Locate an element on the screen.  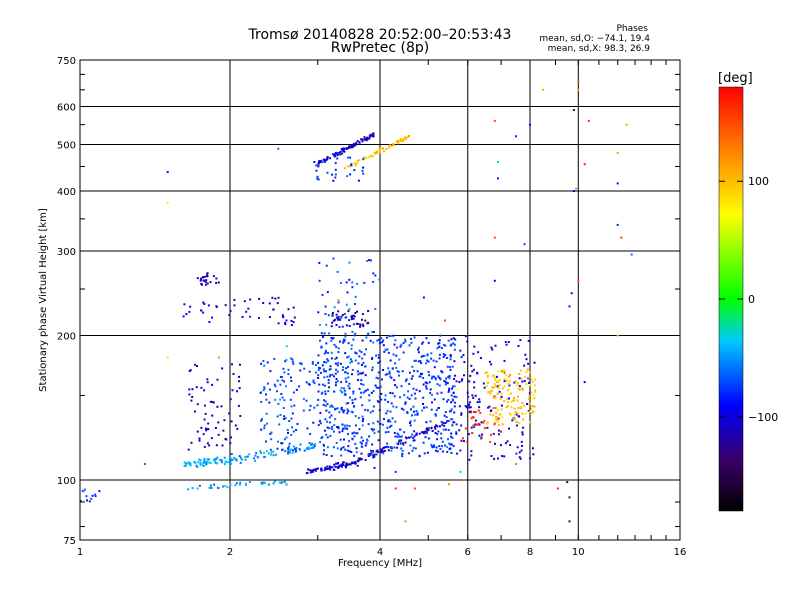
y-tick-label: 100 is located at coordinates (66, 481).